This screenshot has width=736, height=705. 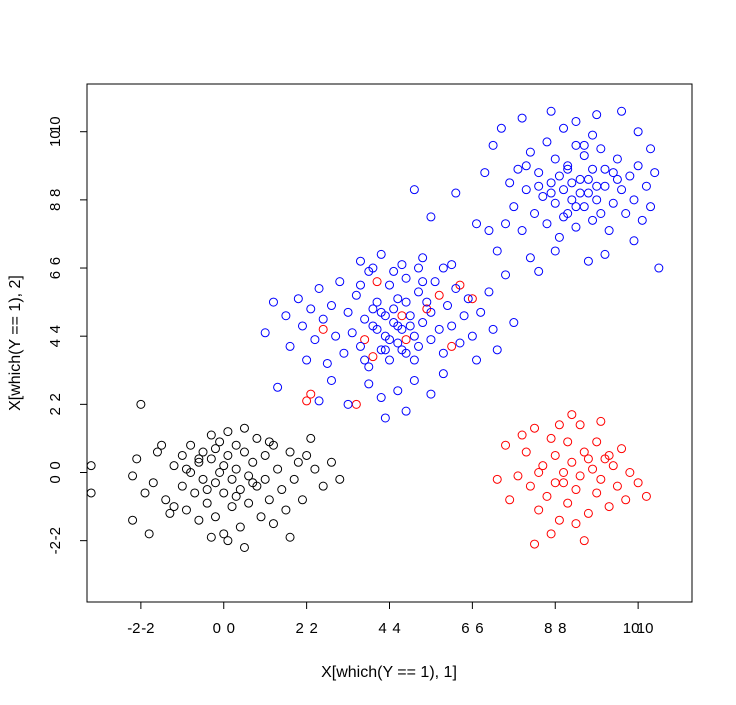 I want to click on x-tick-label: 6, so click(x=479, y=628).